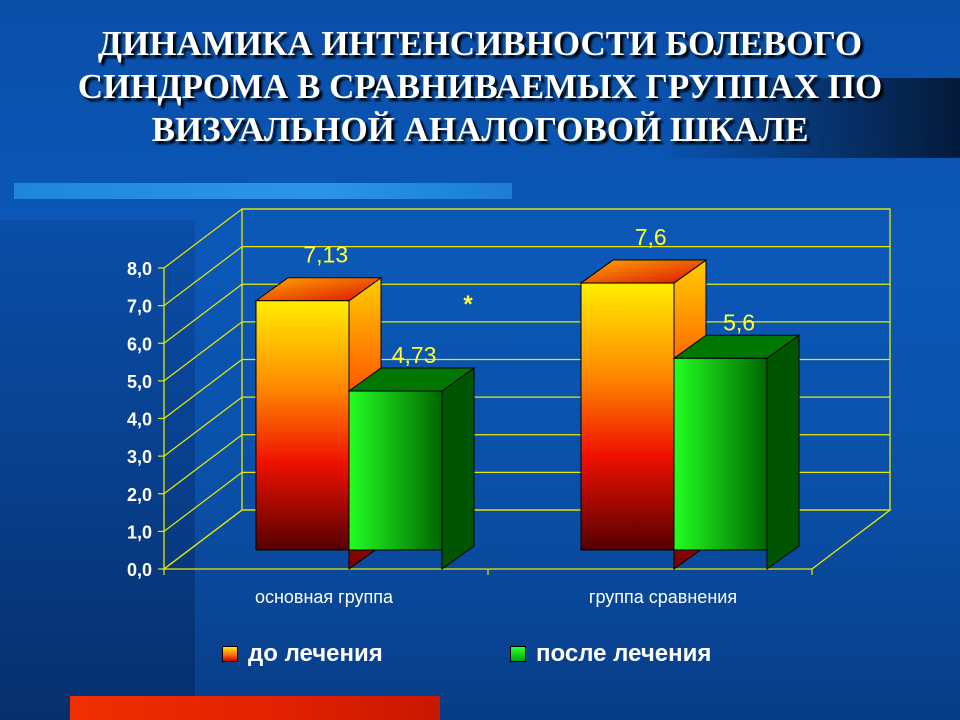 The image size is (960, 720). Describe the element at coordinates (518, 654) in the screenshot. I see `legend-swatch-after` at that location.